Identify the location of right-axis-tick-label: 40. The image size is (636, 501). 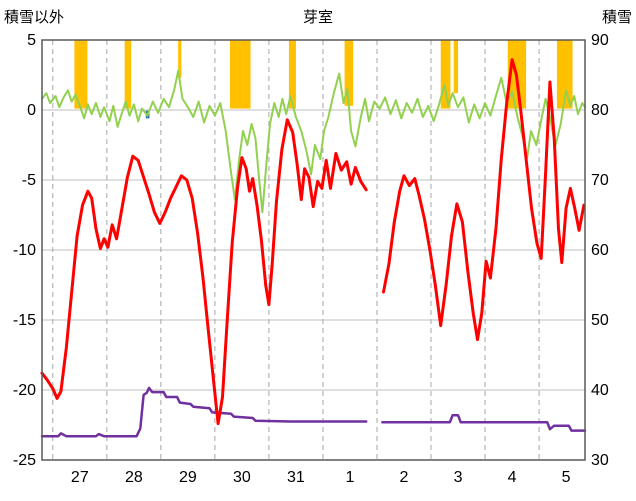
(600, 390).